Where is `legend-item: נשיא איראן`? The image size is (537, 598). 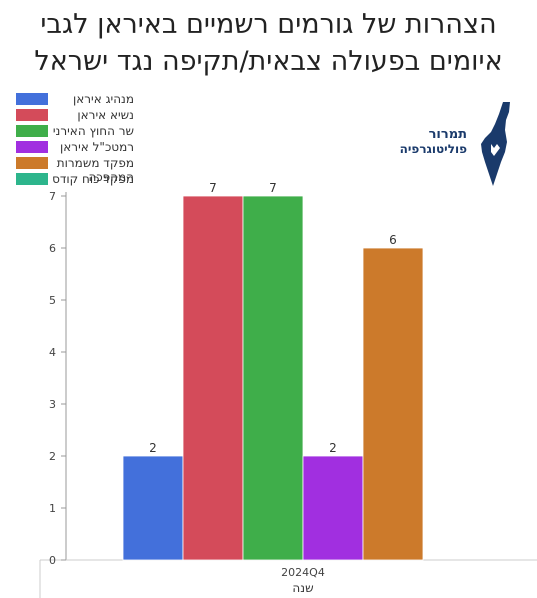
legend-item: נשיא איראן is located at coordinates (131, 116).